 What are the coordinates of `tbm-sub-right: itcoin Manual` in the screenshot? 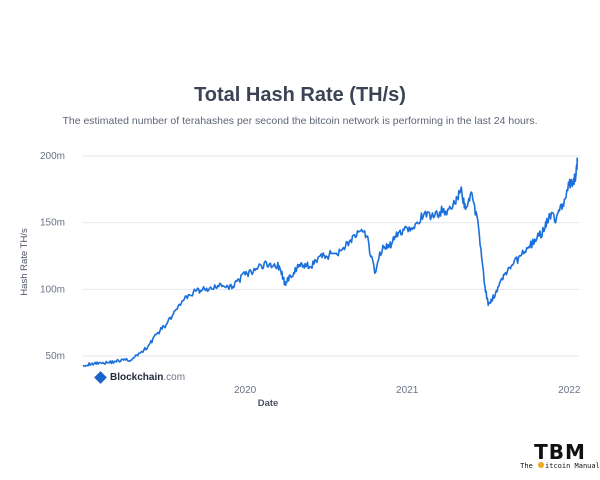 It's located at (572, 466).